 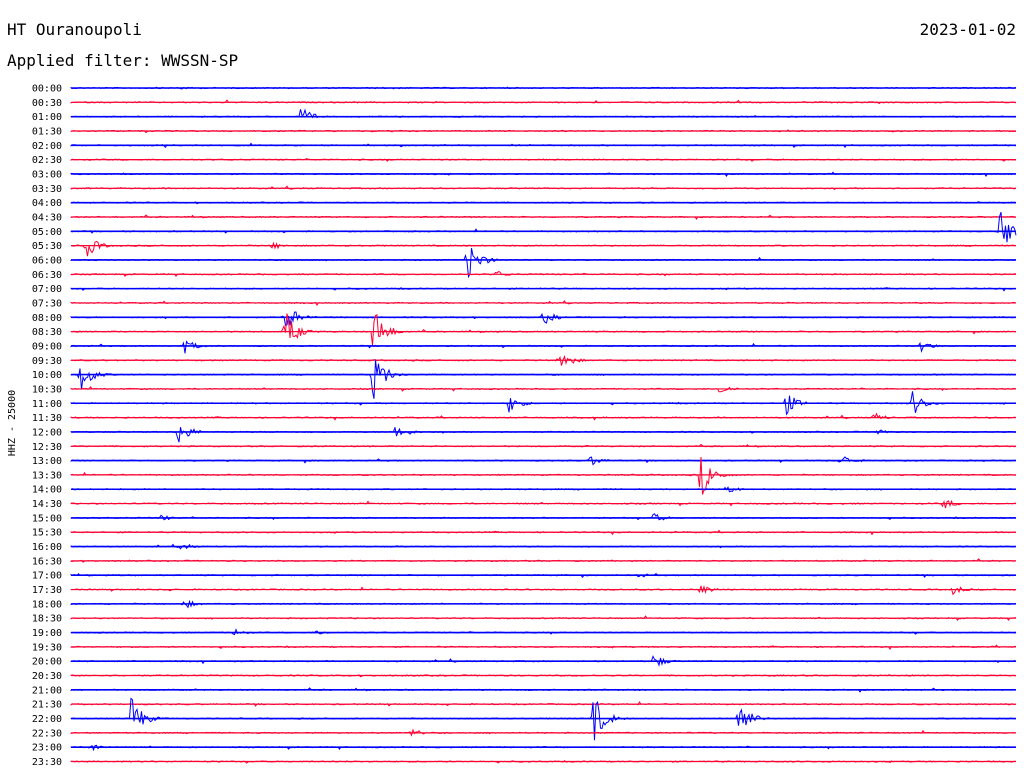 I want to click on date-label: 2023-01-02, so click(x=967, y=29).